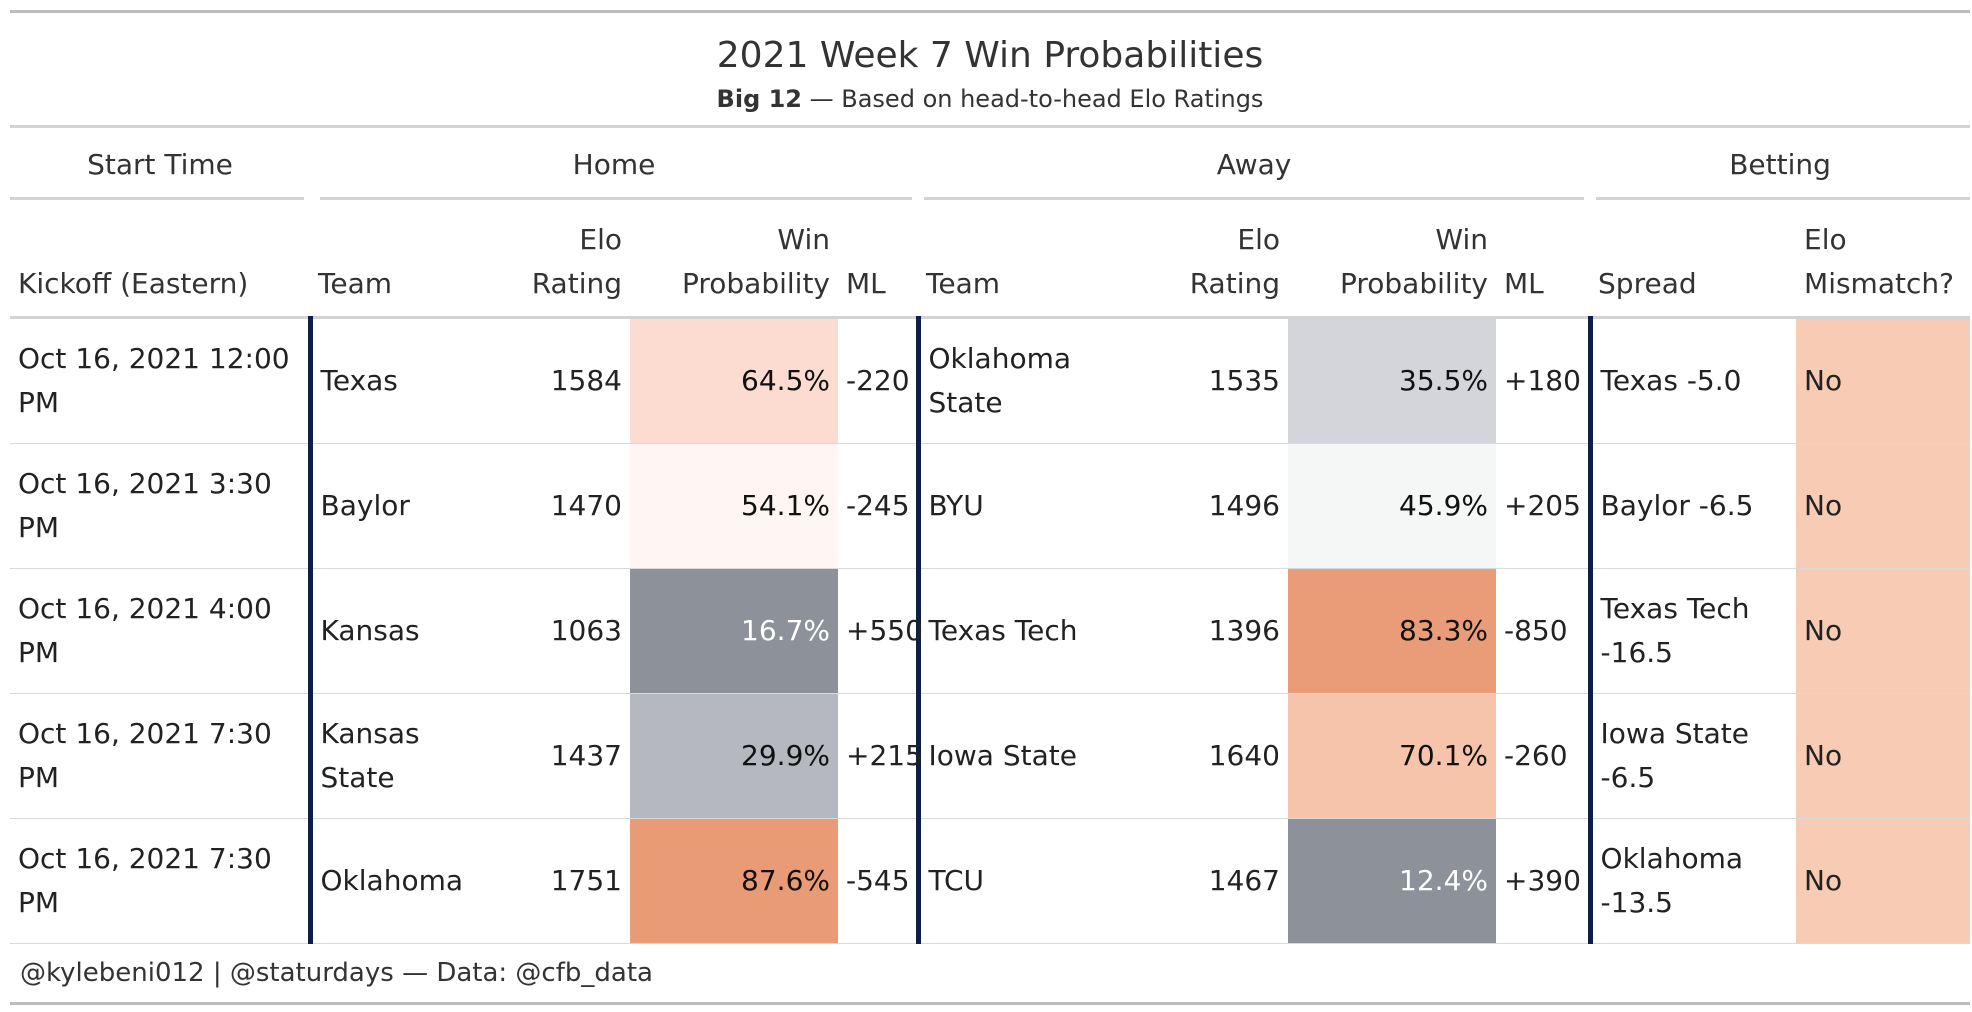  Describe the element at coordinates (1543, 506) in the screenshot. I see `cell-away-ml: +205` at that location.